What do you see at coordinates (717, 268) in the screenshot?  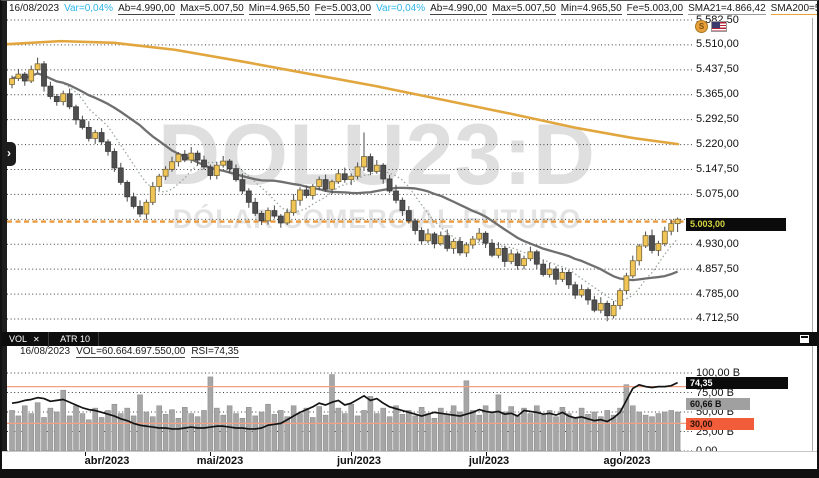 I see `price-axis-label: 4.857,50` at bounding box center [717, 268].